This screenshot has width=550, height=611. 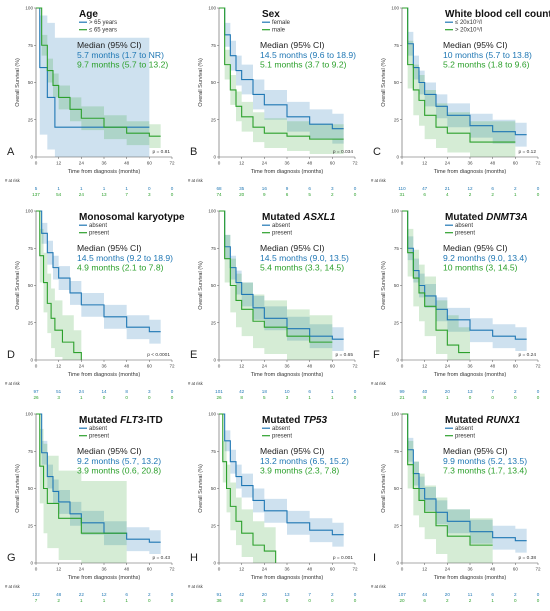 I want to click on panel-title: Mutated DNMT3A, so click(x=486, y=217).